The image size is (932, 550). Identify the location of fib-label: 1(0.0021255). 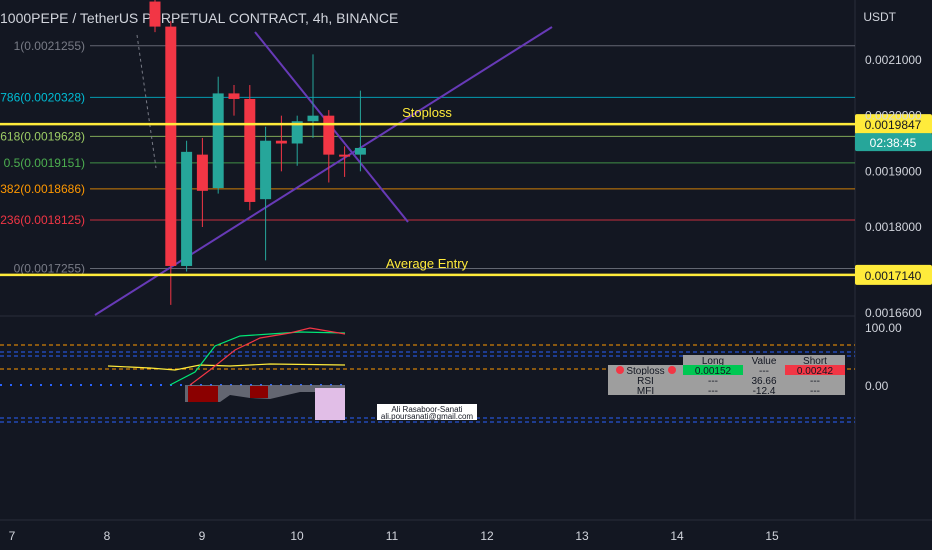
(49, 46).